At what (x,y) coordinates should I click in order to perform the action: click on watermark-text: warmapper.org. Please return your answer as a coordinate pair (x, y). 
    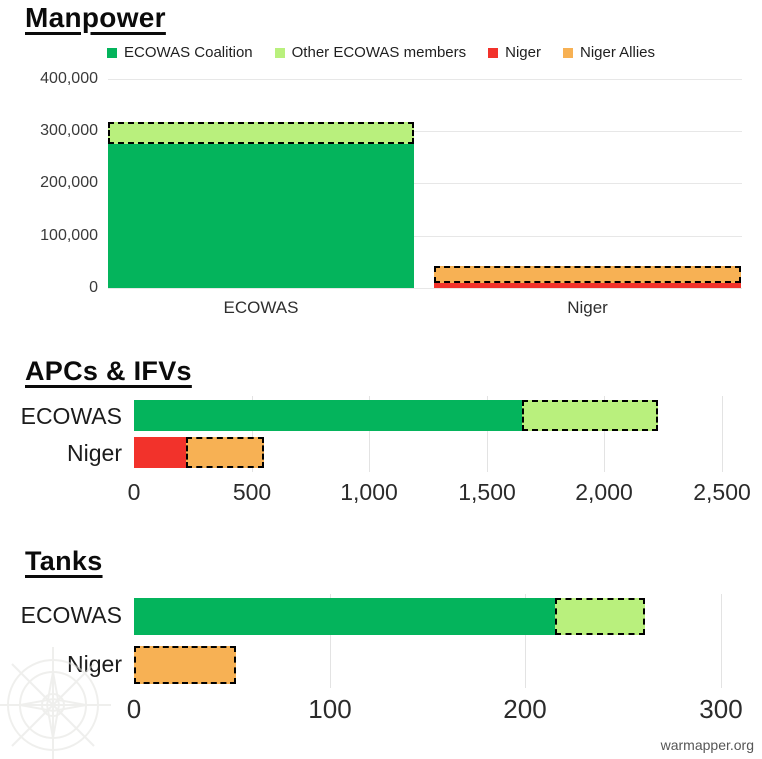
    Looking at the image, I should click on (707, 745).